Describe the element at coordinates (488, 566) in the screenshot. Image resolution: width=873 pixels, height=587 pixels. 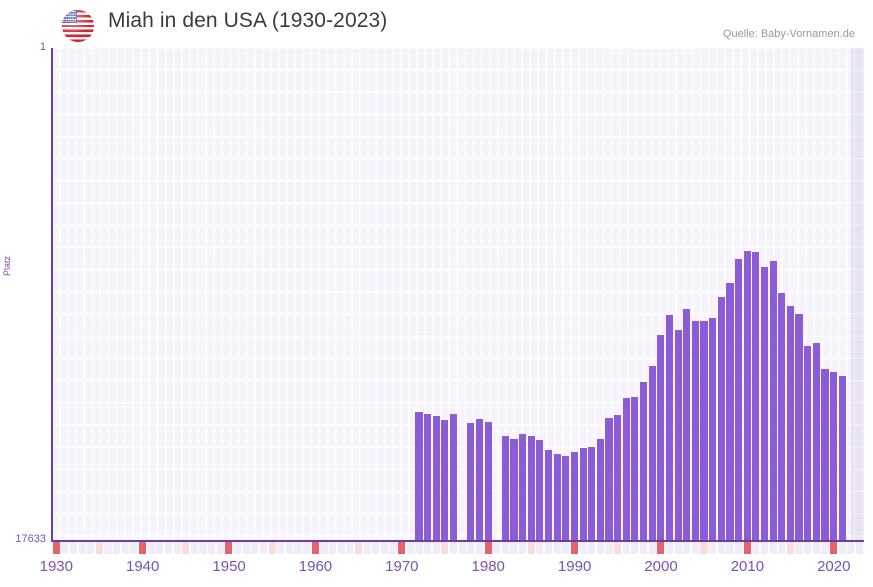
I see `x-axis-tick-label: 1980` at that location.